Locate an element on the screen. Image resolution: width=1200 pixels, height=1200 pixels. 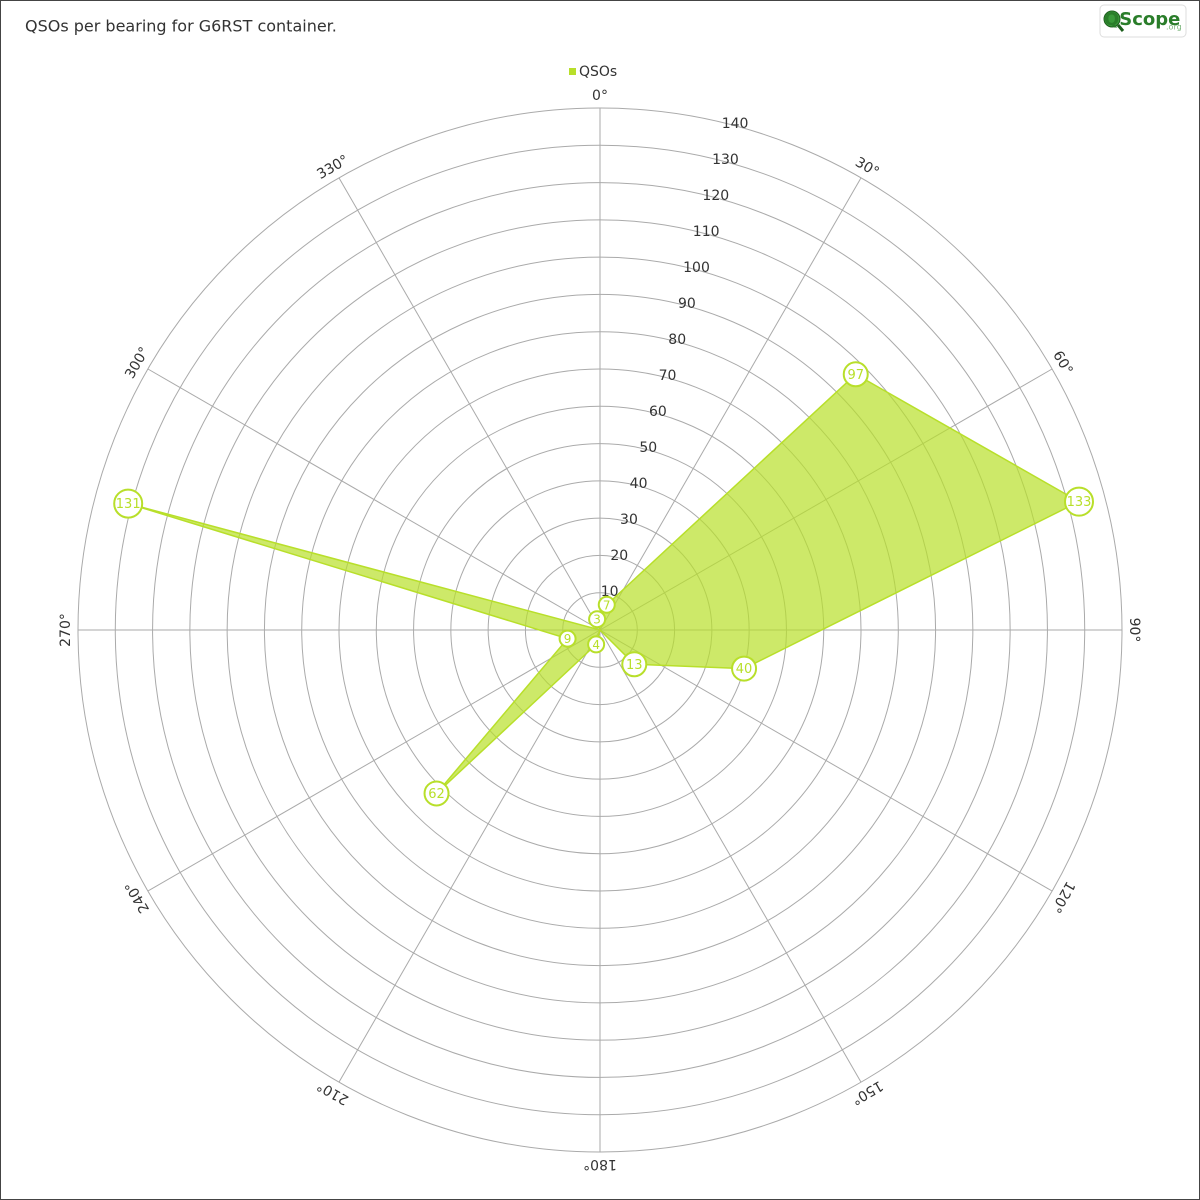
logo-text: QScope is located at coordinates (1142, 19).